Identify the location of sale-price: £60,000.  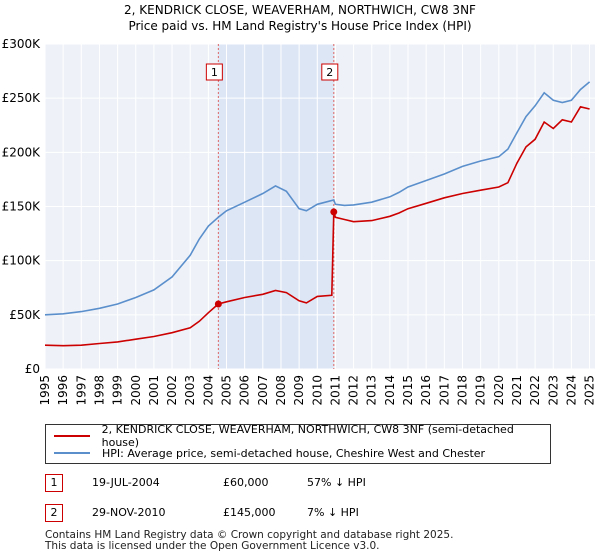
(246, 482).